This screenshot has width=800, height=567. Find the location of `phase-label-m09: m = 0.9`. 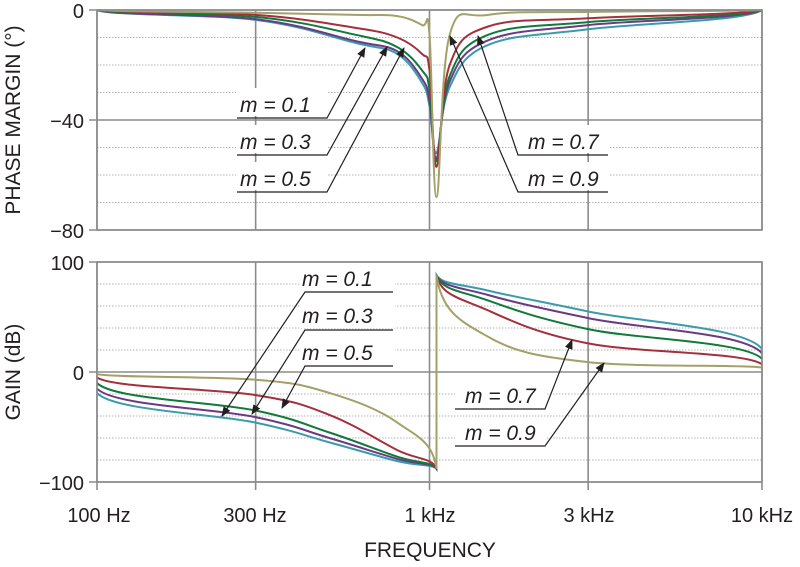

phase-label-m09: m = 0.9 is located at coordinates (563, 179).